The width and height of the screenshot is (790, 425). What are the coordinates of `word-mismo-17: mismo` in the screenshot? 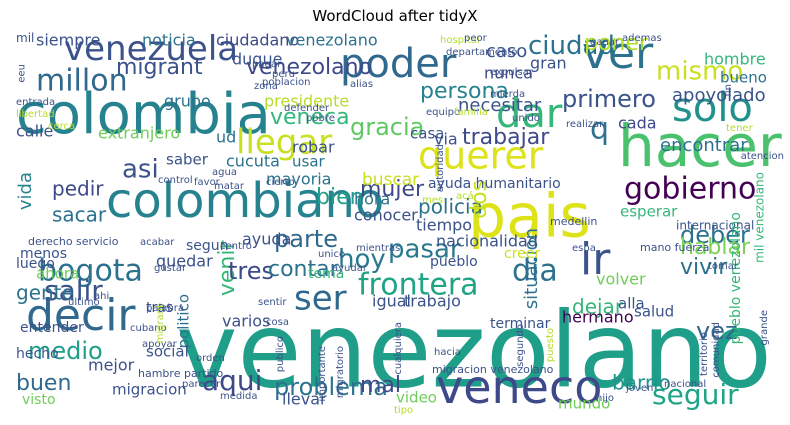 It's located at (699, 72).